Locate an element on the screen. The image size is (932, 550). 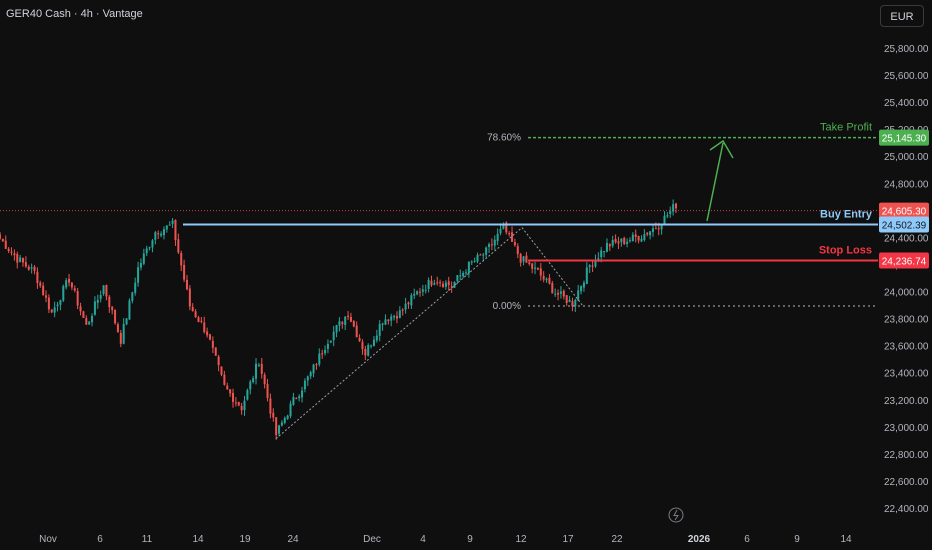
currency-button: EUR is located at coordinates (902, 16).